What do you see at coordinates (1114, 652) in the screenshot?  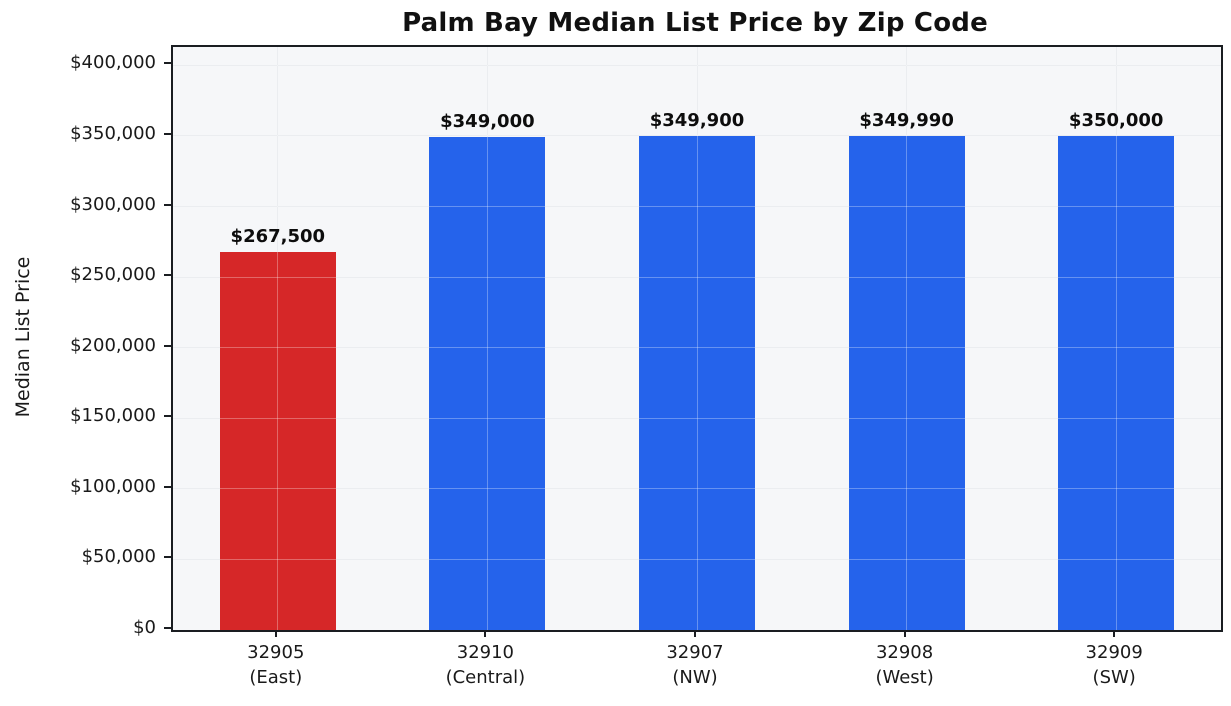 I see `x-tick-label-line: 32909` at bounding box center [1114, 652].